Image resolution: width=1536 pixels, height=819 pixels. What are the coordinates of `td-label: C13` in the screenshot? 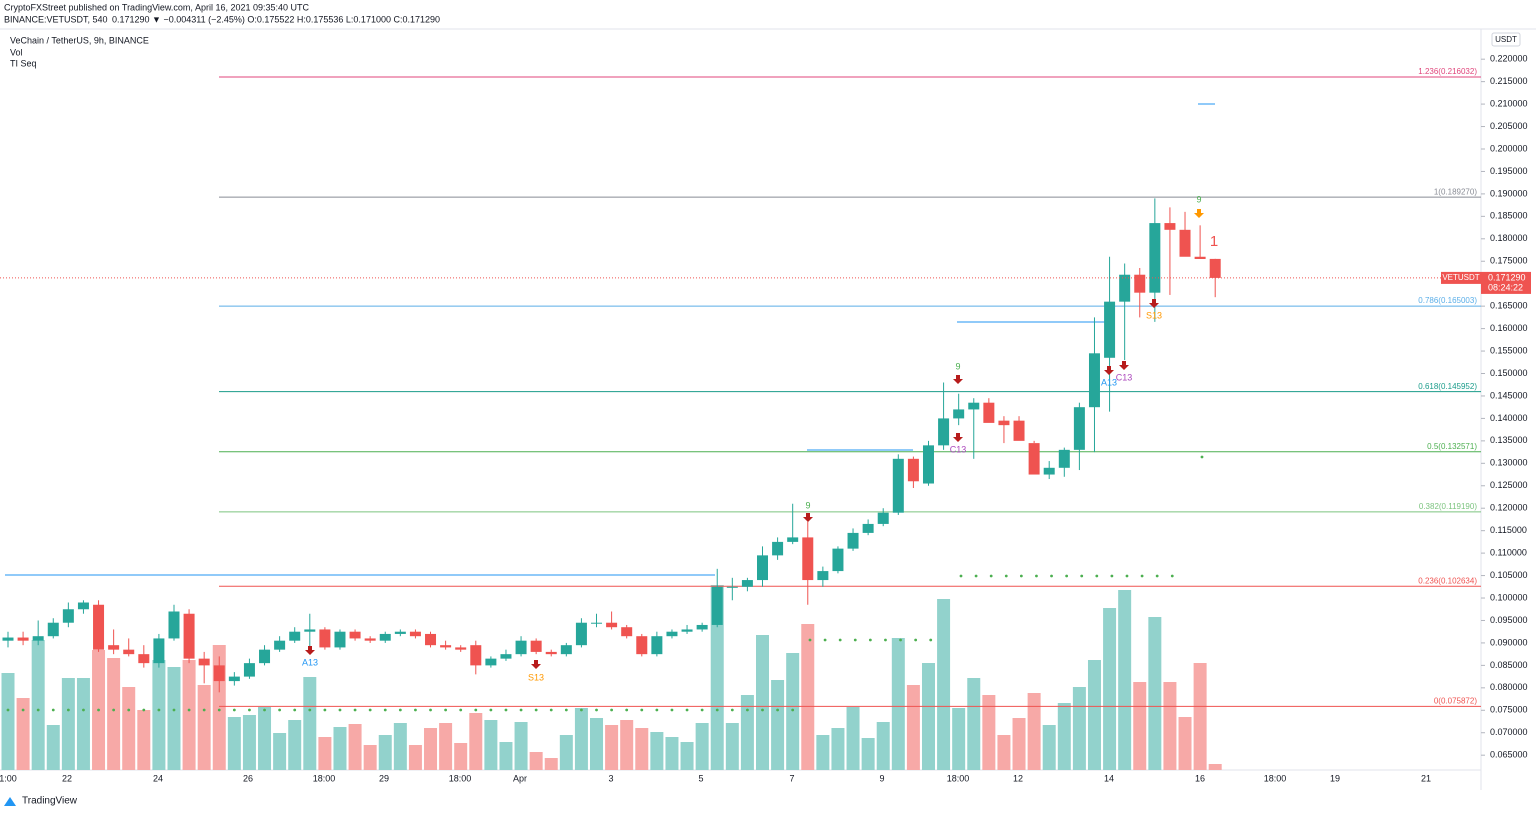 It's located at (958, 449).